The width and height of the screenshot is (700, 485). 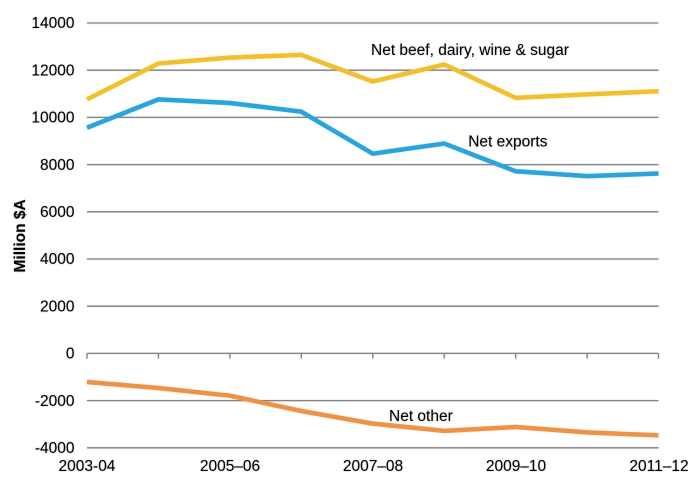 What do you see at coordinates (57, 259) in the screenshot?
I see `svg-text: 4000` at bounding box center [57, 259].